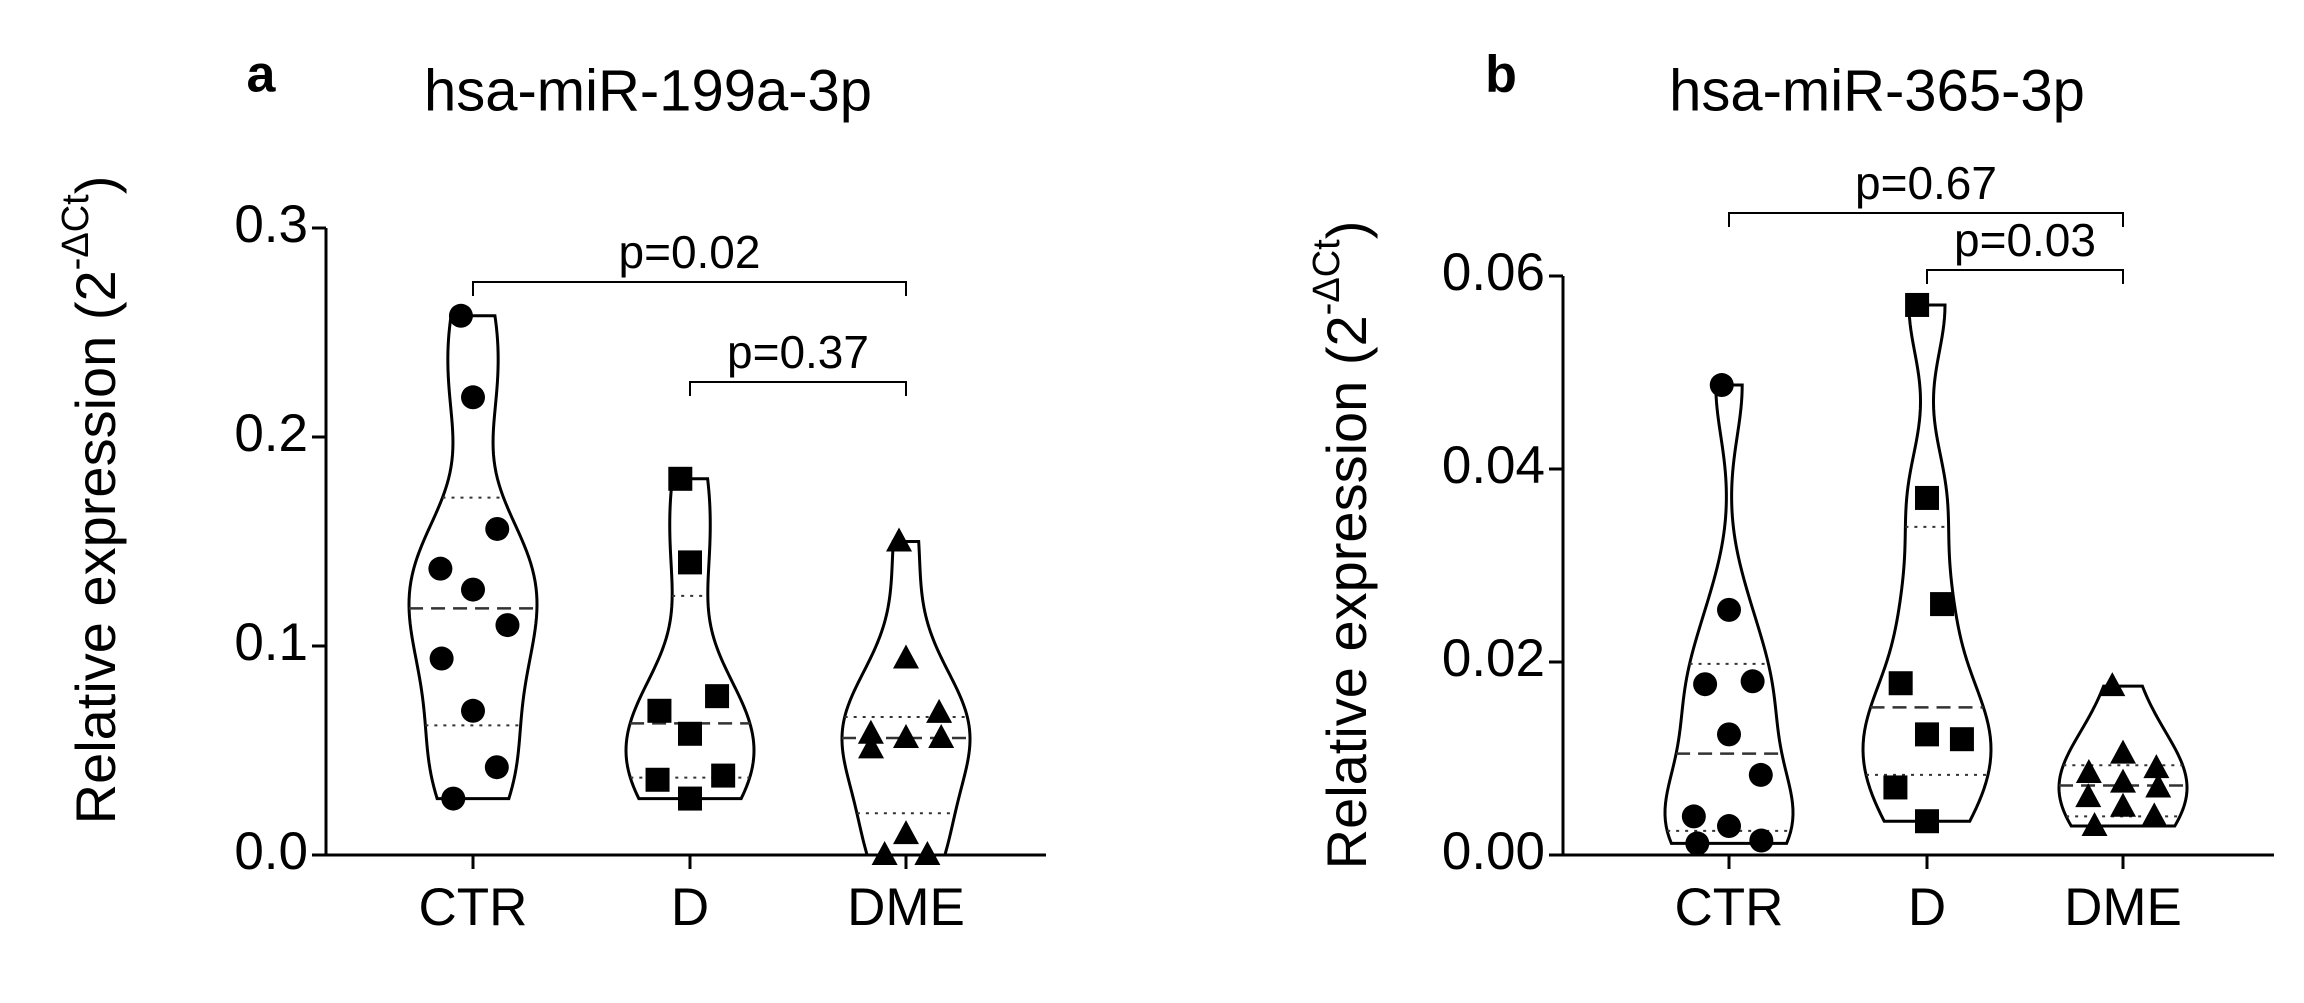  What do you see at coordinates (262, 75) in the screenshot?
I see `panel-label: a` at bounding box center [262, 75].